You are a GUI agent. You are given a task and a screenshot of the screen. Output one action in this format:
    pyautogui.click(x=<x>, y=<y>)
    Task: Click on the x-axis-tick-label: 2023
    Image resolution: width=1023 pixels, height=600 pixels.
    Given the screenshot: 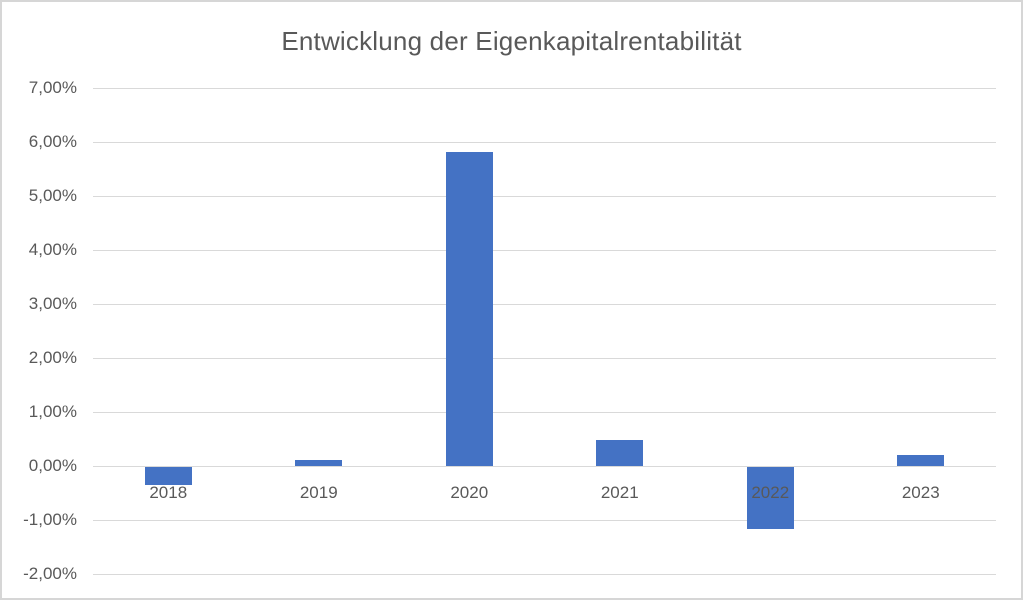 What is the action you would take?
    pyautogui.click(x=920, y=492)
    